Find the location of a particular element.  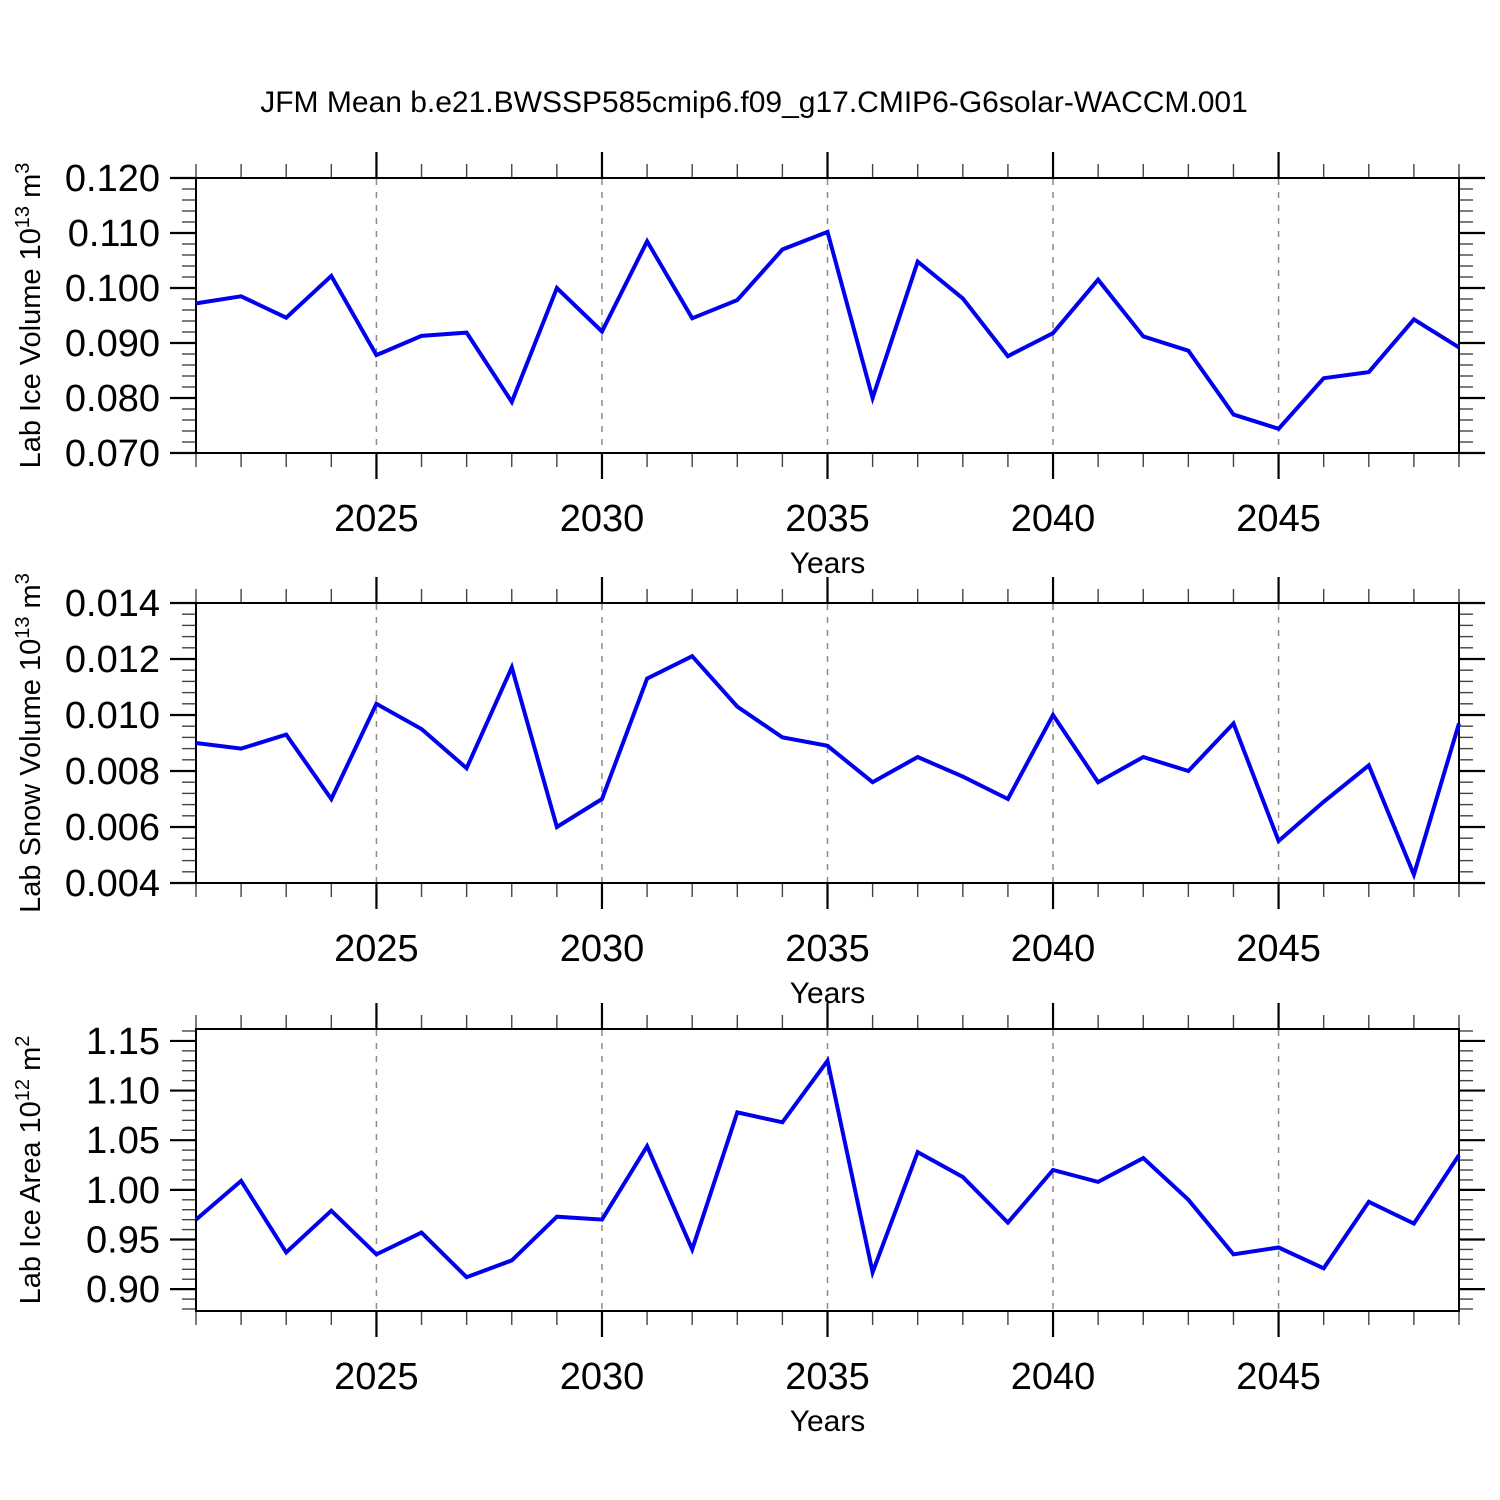

y-axis-title: Lab Snow Volume 1013 m3 is located at coordinates (29, 743).